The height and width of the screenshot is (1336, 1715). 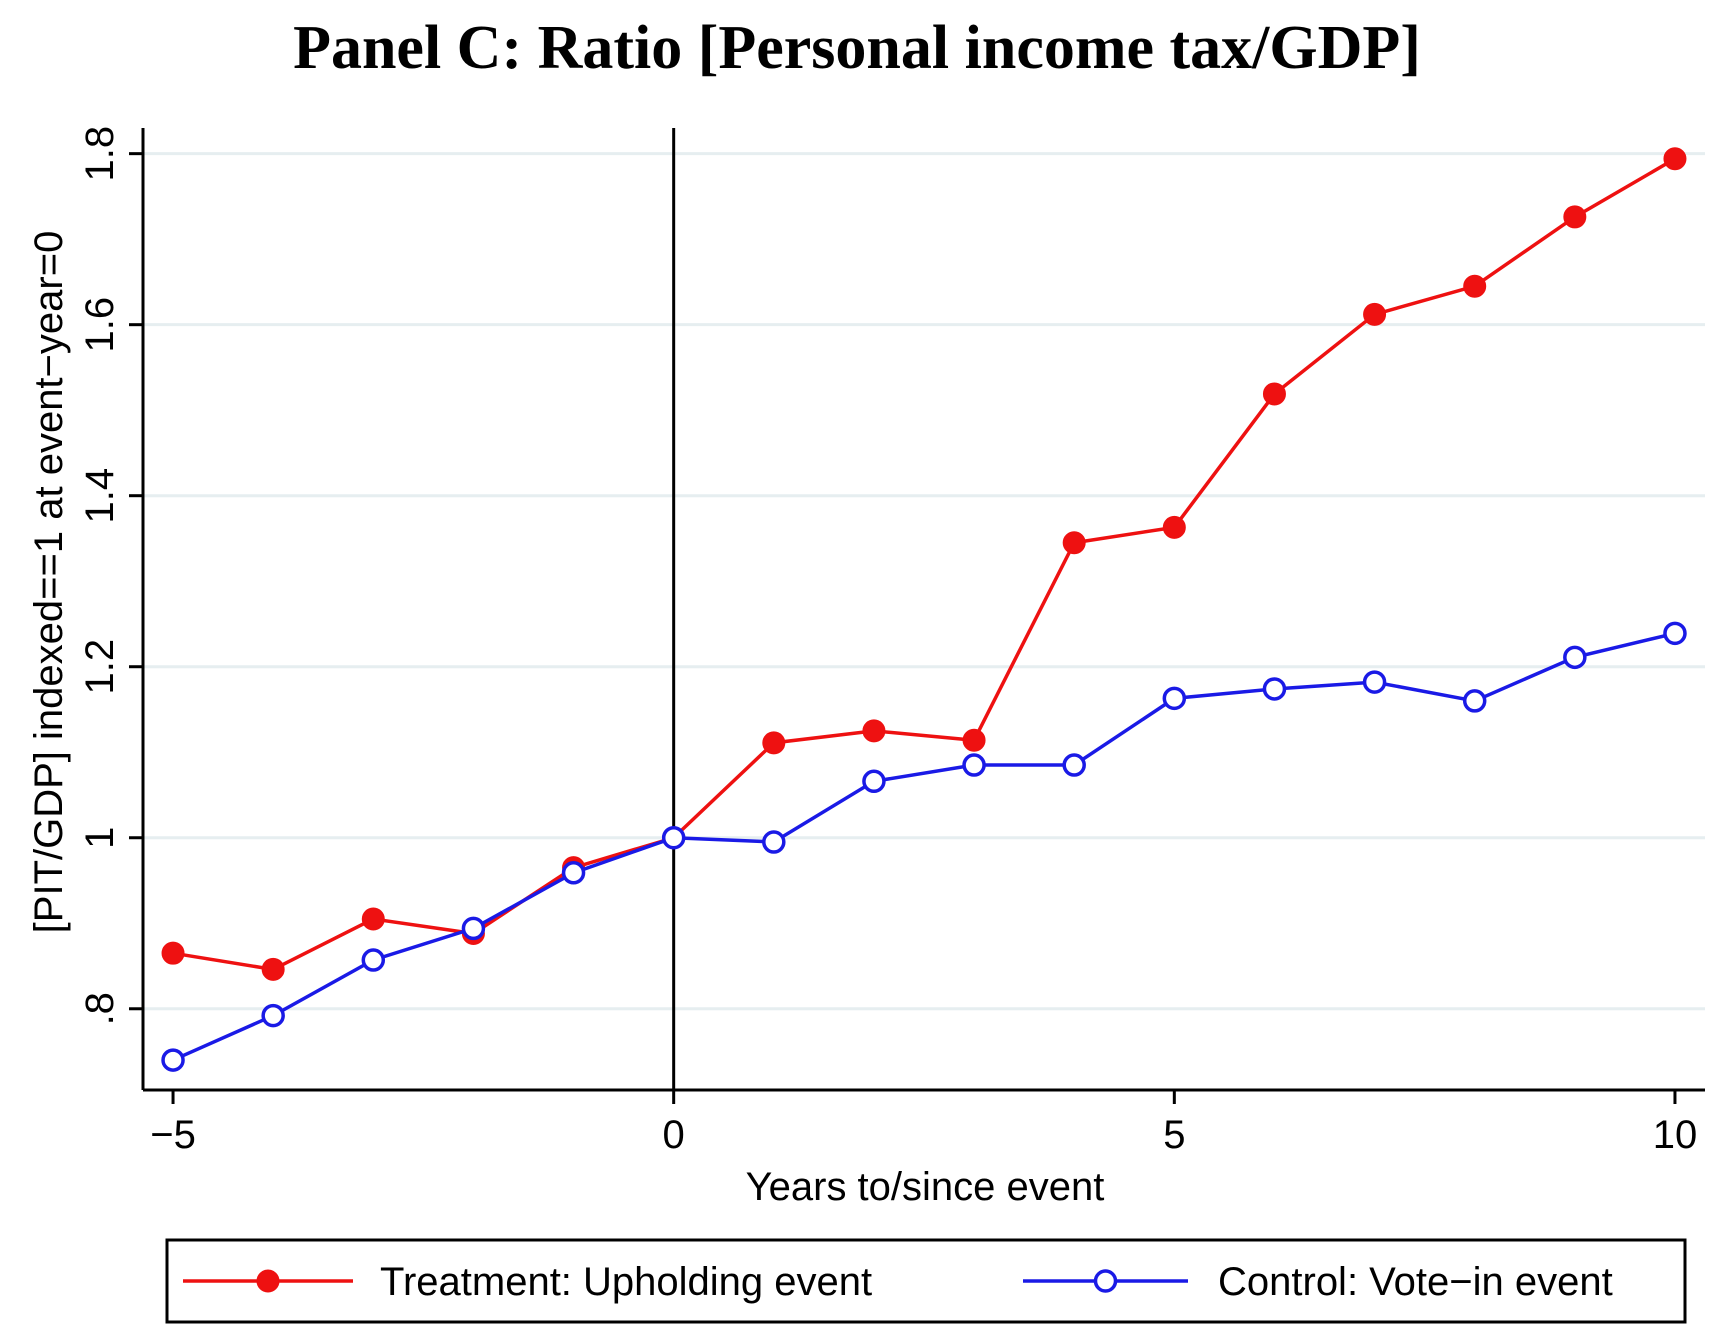 I want to click on legend-item: Control: Vote−in event, so click(x=1318, y=1282).